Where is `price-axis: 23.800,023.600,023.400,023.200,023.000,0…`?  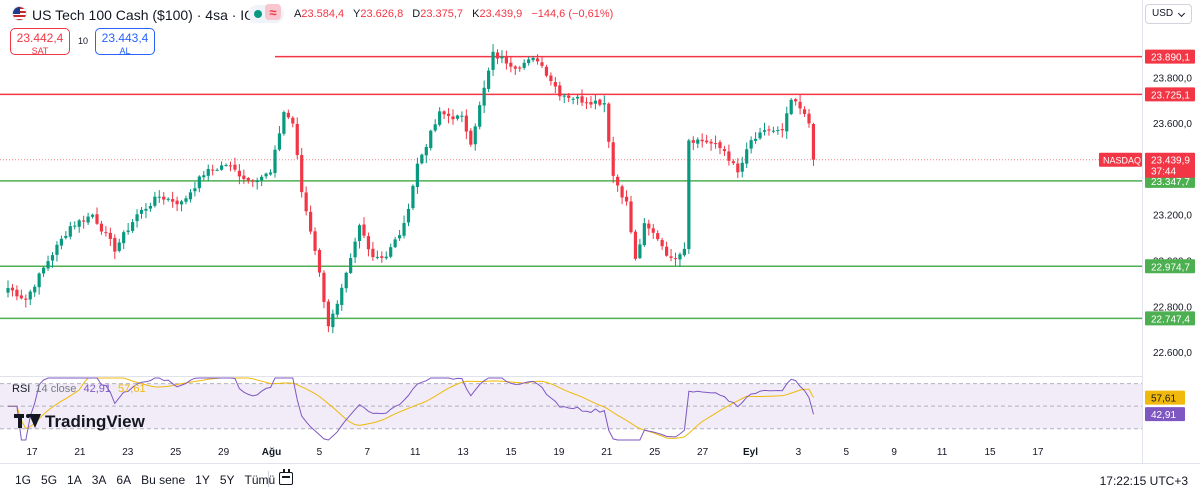
price-axis: 23.800,023.600,023.400,023.200,023.000,0… is located at coordinates (1147, 204).